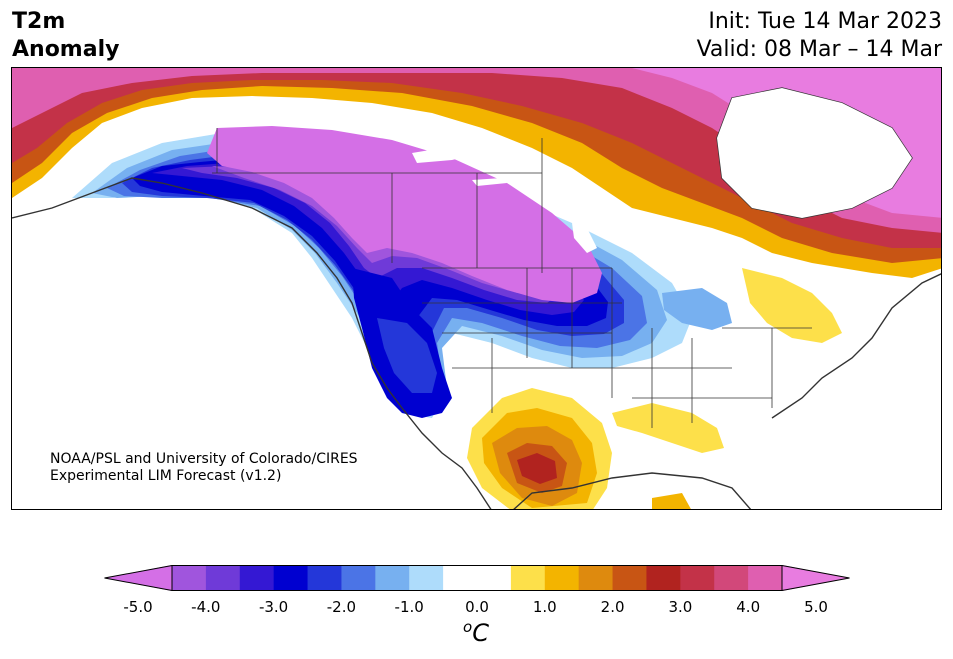 This screenshot has height=659, width=953. I want to click on credit-line2: Experimental LIM Forecast (v1.2), so click(166, 476).